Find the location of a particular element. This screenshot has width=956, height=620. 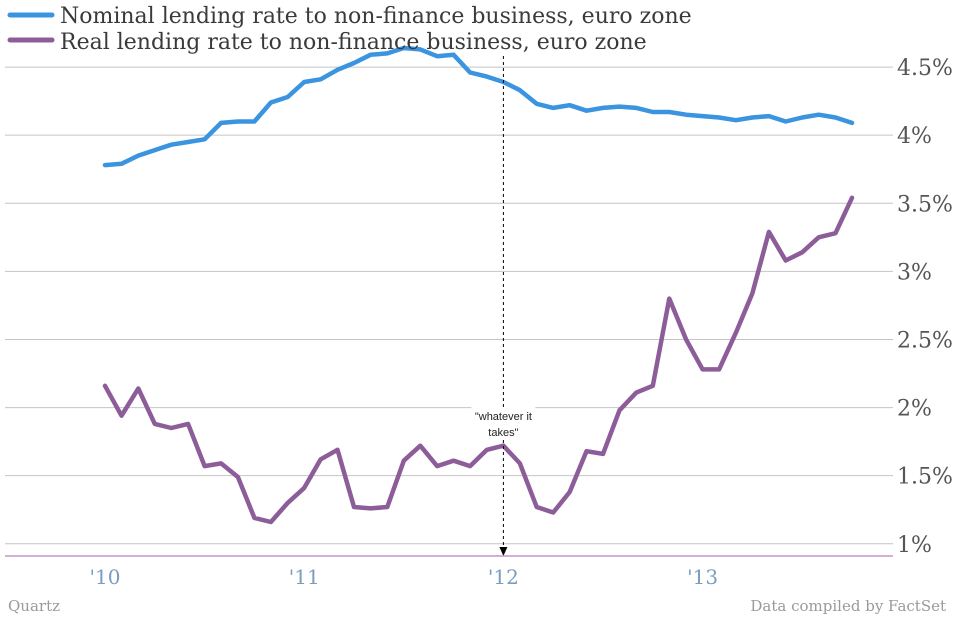

footer-source-right: Data compiled by FactSet is located at coordinates (848, 606).